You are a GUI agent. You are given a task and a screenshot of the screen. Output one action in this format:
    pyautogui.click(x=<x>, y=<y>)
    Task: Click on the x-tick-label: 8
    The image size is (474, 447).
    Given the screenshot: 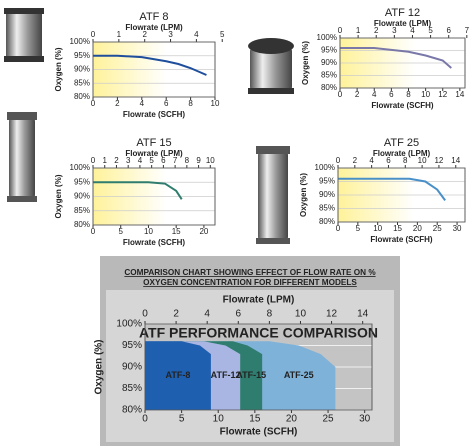 What is the action you would take?
    pyautogui.click(x=408, y=94)
    